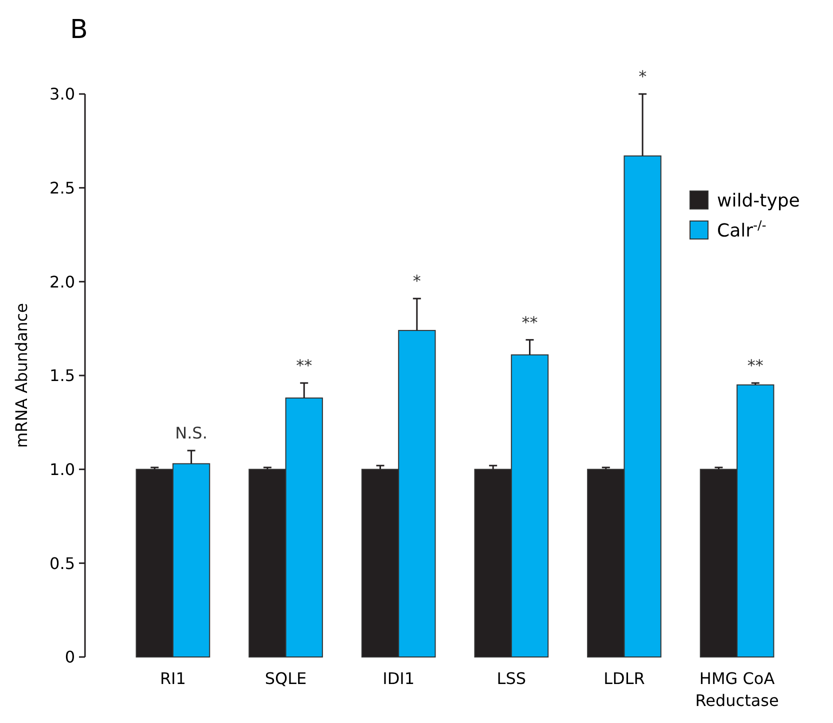 This screenshot has height=723, width=833. What do you see at coordinates (62, 94) in the screenshot?
I see `y-tick-label: 3.0` at bounding box center [62, 94].